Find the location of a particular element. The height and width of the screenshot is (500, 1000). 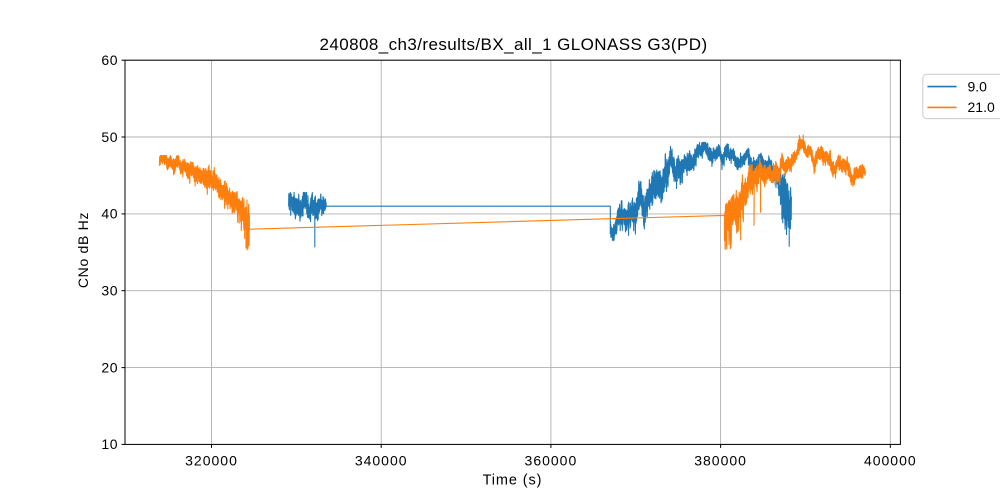

svg-text: 20 is located at coordinates (109, 367).